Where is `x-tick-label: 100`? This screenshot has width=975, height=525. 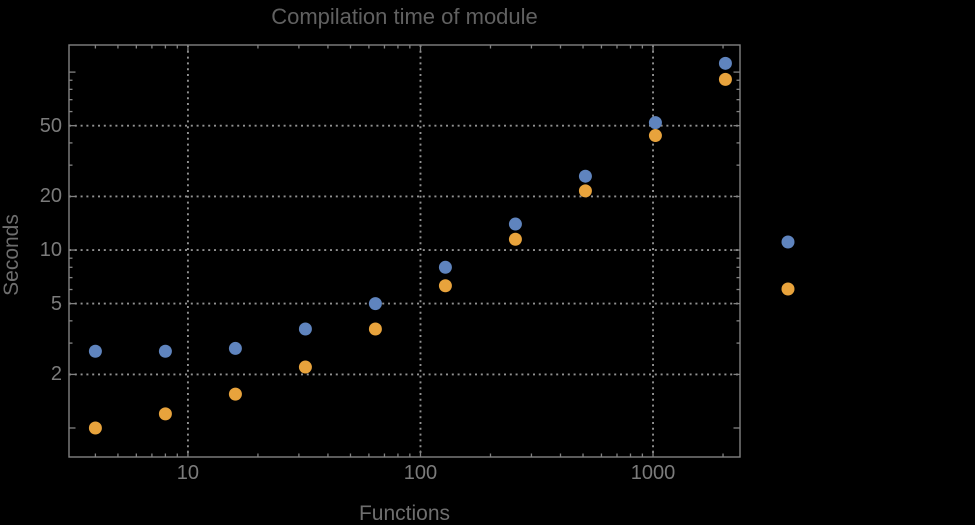
x-tick-label: 100 is located at coordinates (420, 473).